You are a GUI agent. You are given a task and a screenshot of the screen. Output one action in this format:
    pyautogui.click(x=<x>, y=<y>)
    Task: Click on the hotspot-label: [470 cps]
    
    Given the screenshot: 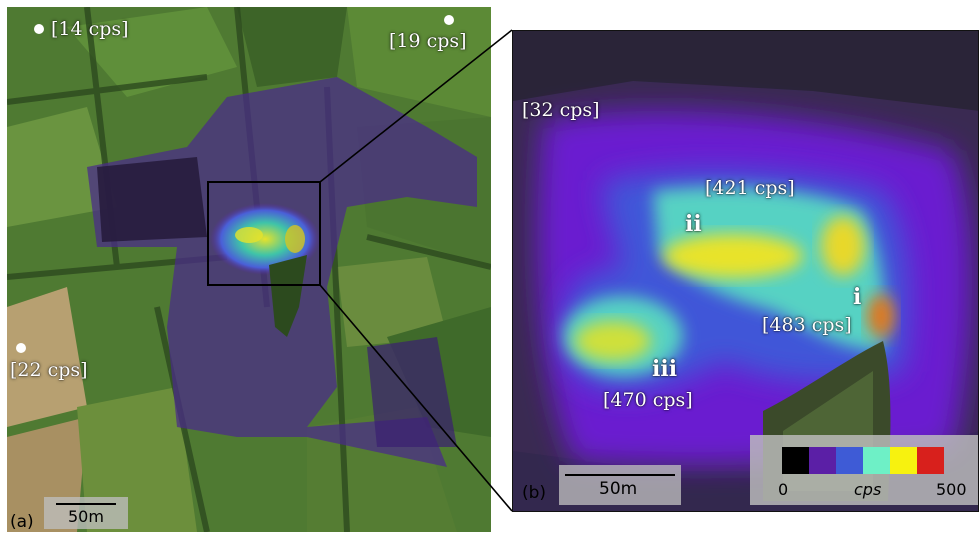 What is the action you would take?
    pyautogui.click(x=648, y=400)
    